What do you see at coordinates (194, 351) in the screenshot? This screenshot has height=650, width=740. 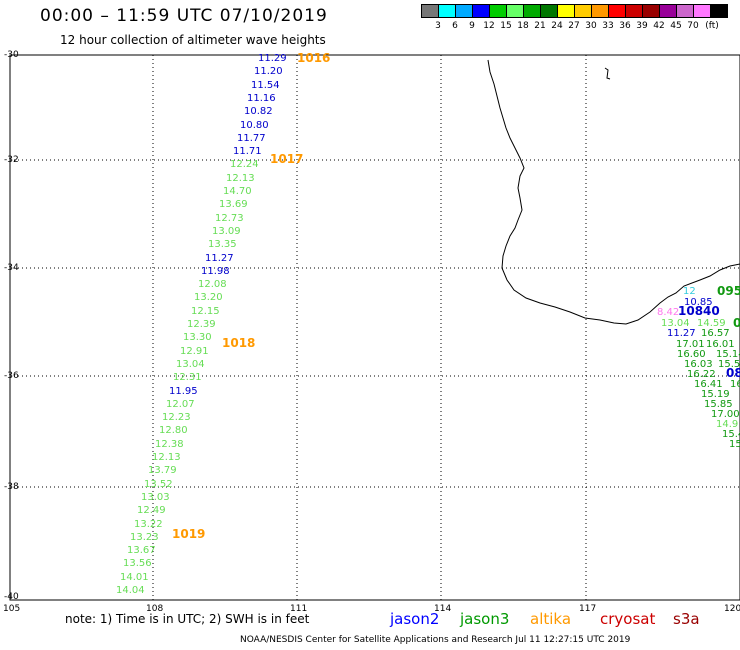 I see `wave-height-value: 12.91` at bounding box center [194, 351].